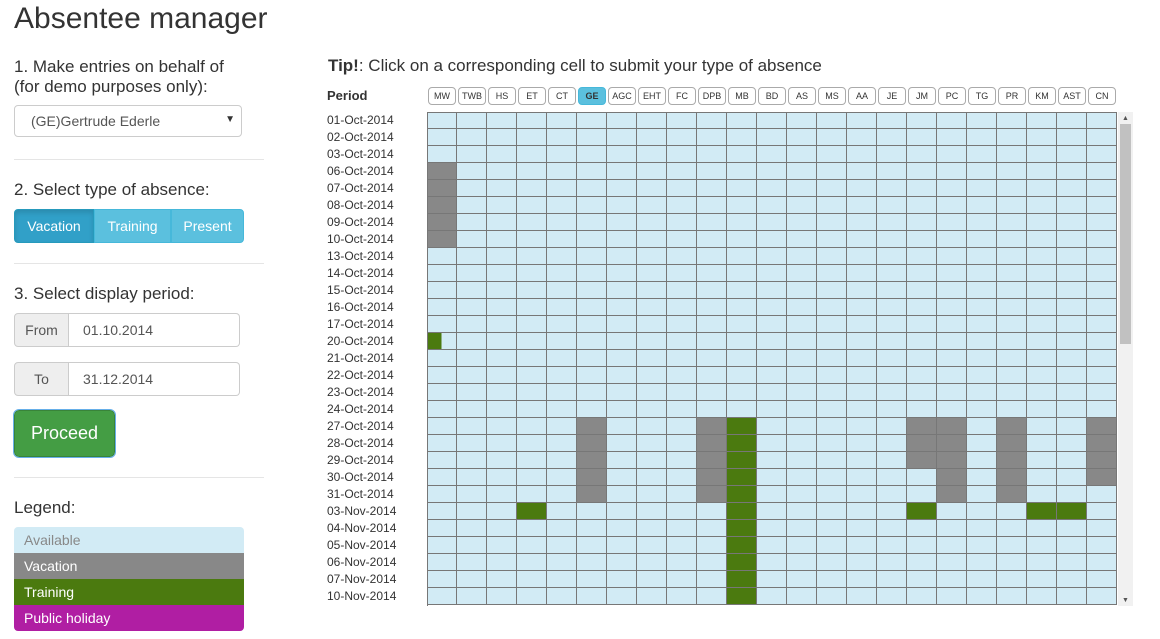  Describe the element at coordinates (712, 96) in the screenshot. I see `column-header-dpb: DPB` at that location.